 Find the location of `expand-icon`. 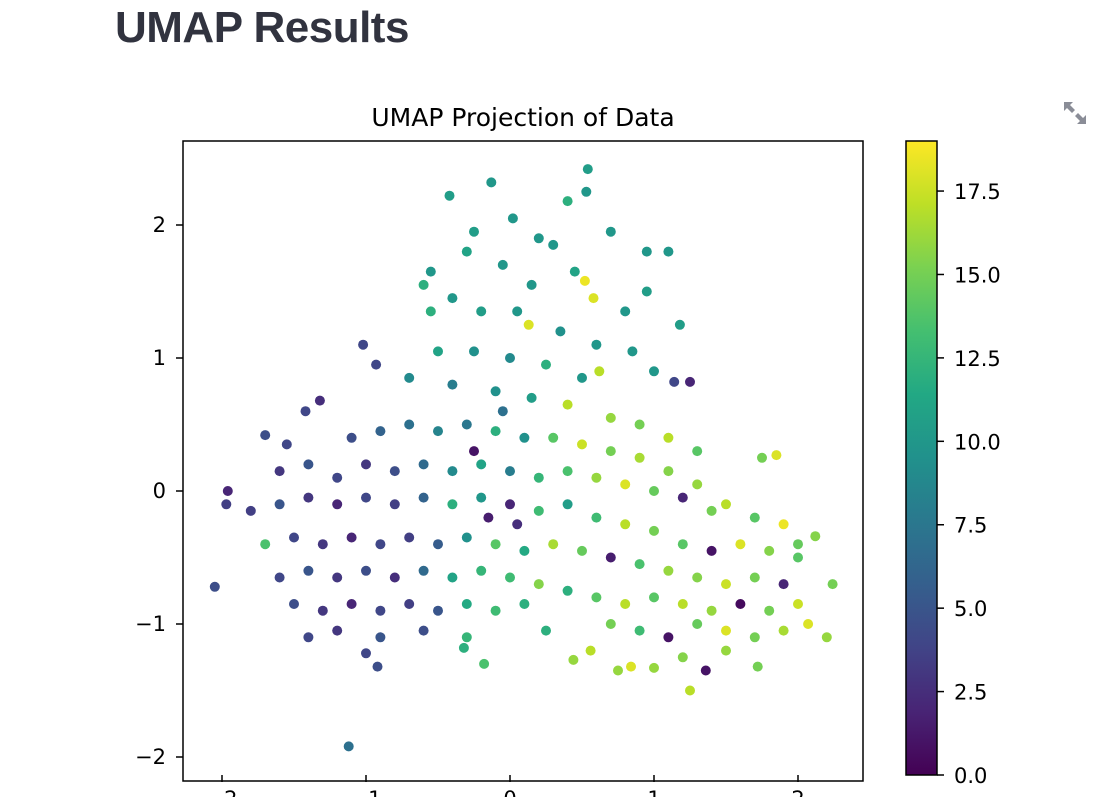

expand-icon is located at coordinates (1075, 113).